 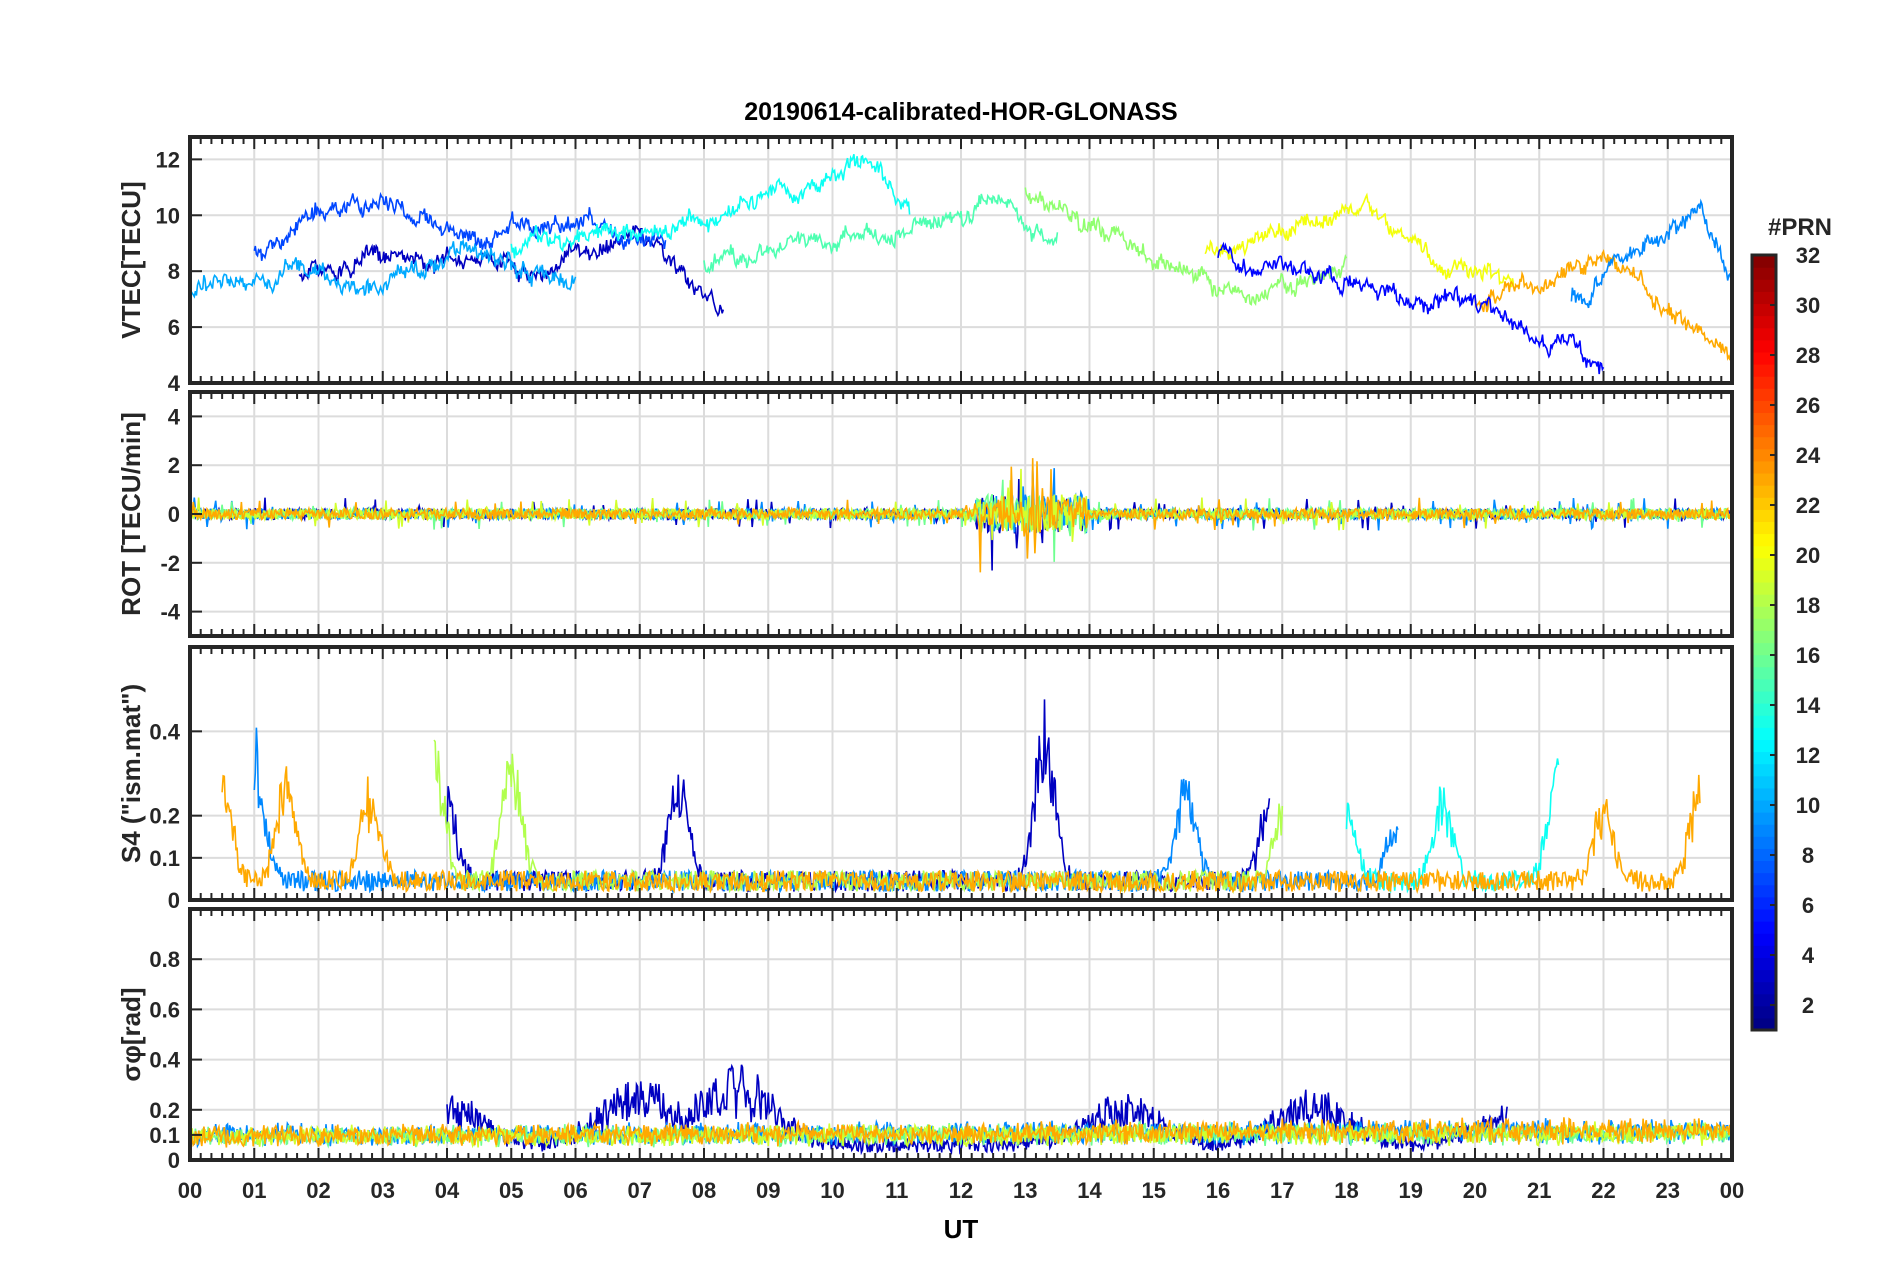 I want to click on vtec-ytick-label: 12, so click(x=168, y=159).